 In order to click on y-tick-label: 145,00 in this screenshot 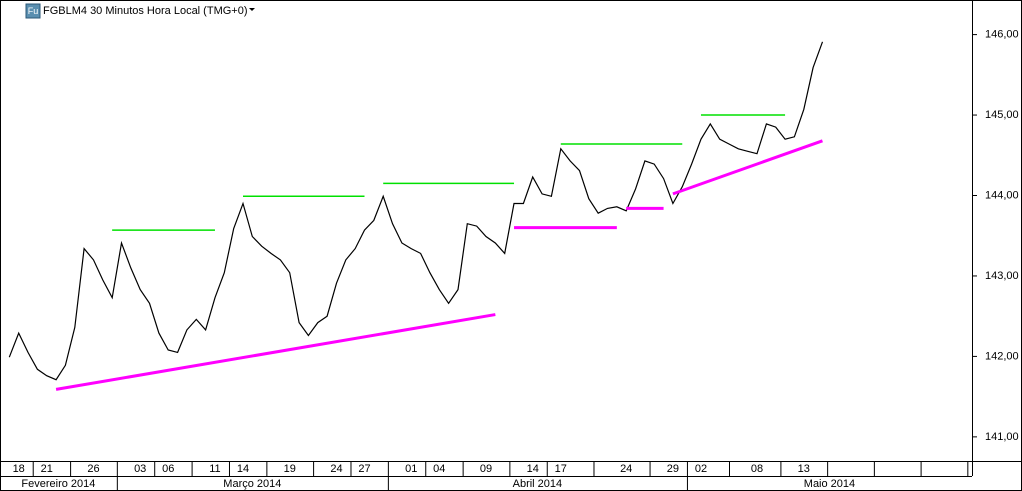, I will do `click(1002, 115)`.